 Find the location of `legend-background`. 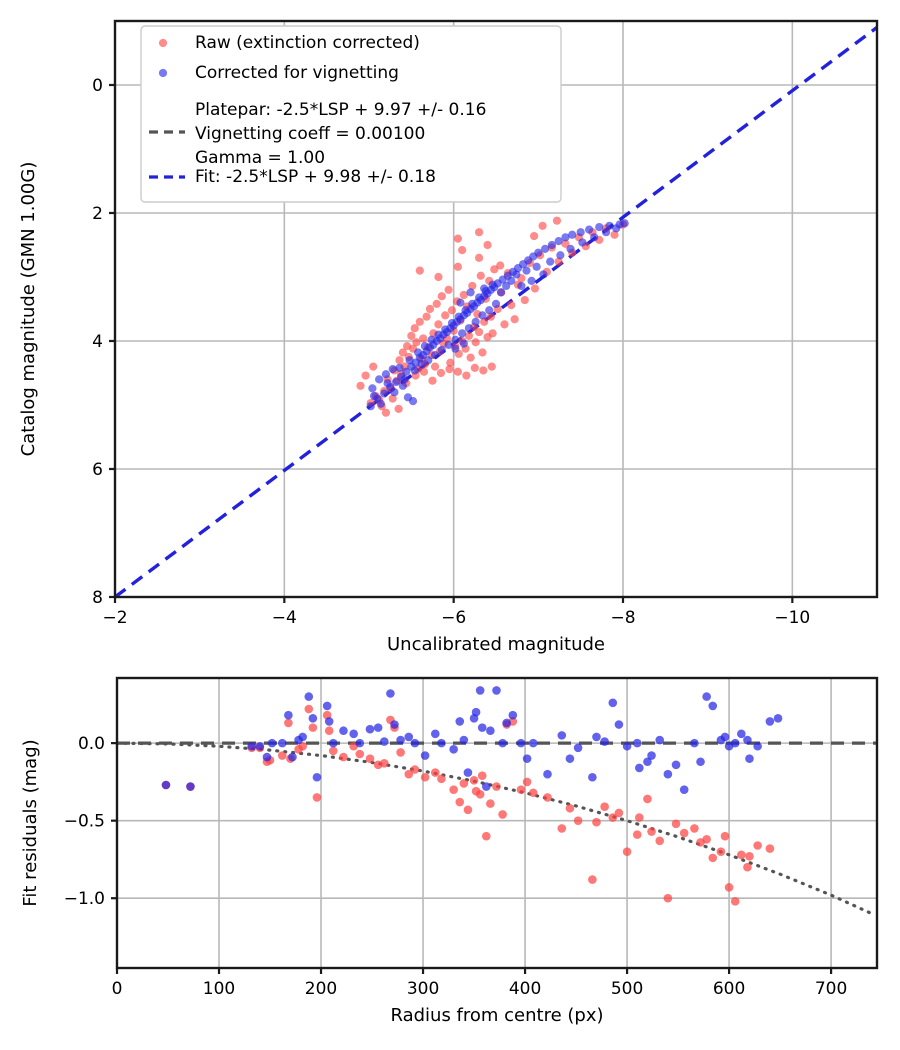

legend-background is located at coordinates (351, 114).